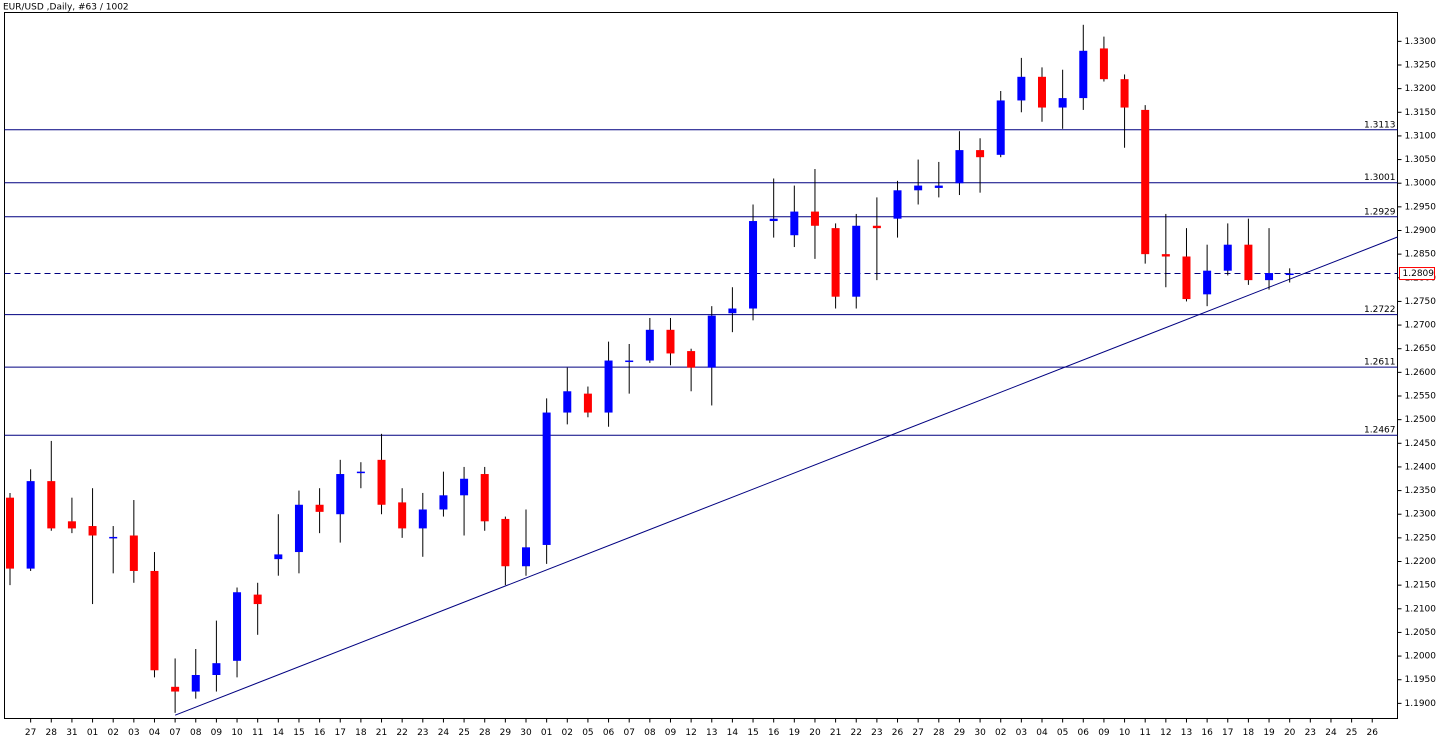  I want to click on x-tick-label: 24, so click(444, 733).